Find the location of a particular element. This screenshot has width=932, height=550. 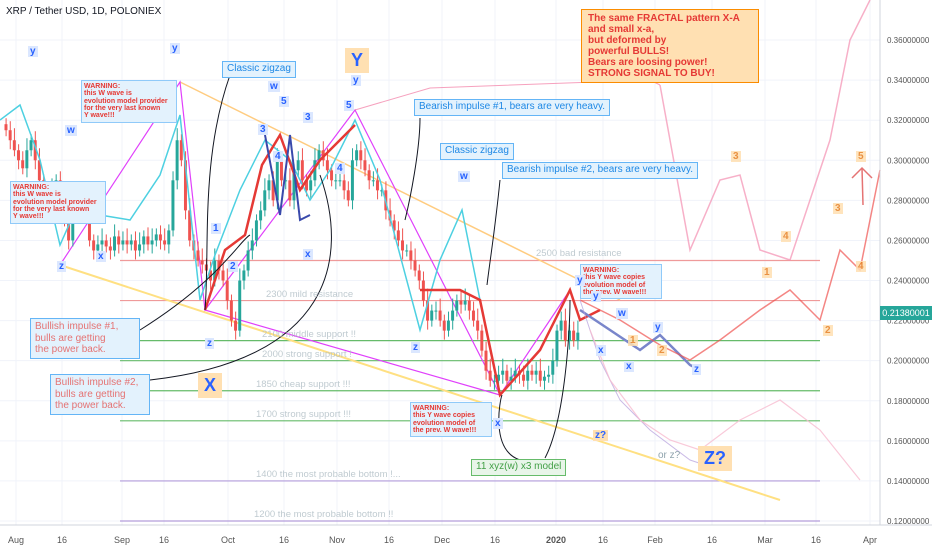

forecast-arrow is located at coordinates (862, 186).